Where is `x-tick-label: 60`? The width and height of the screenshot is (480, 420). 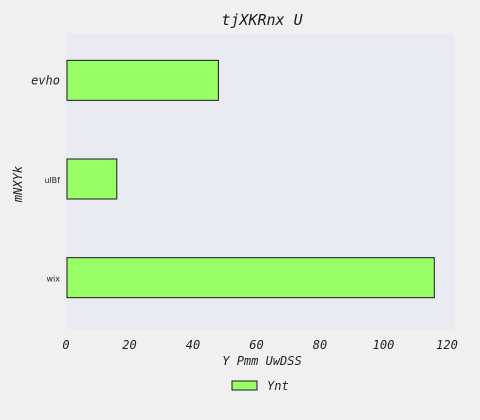 x-tick-label: 60 is located at coordinates (256, 345).